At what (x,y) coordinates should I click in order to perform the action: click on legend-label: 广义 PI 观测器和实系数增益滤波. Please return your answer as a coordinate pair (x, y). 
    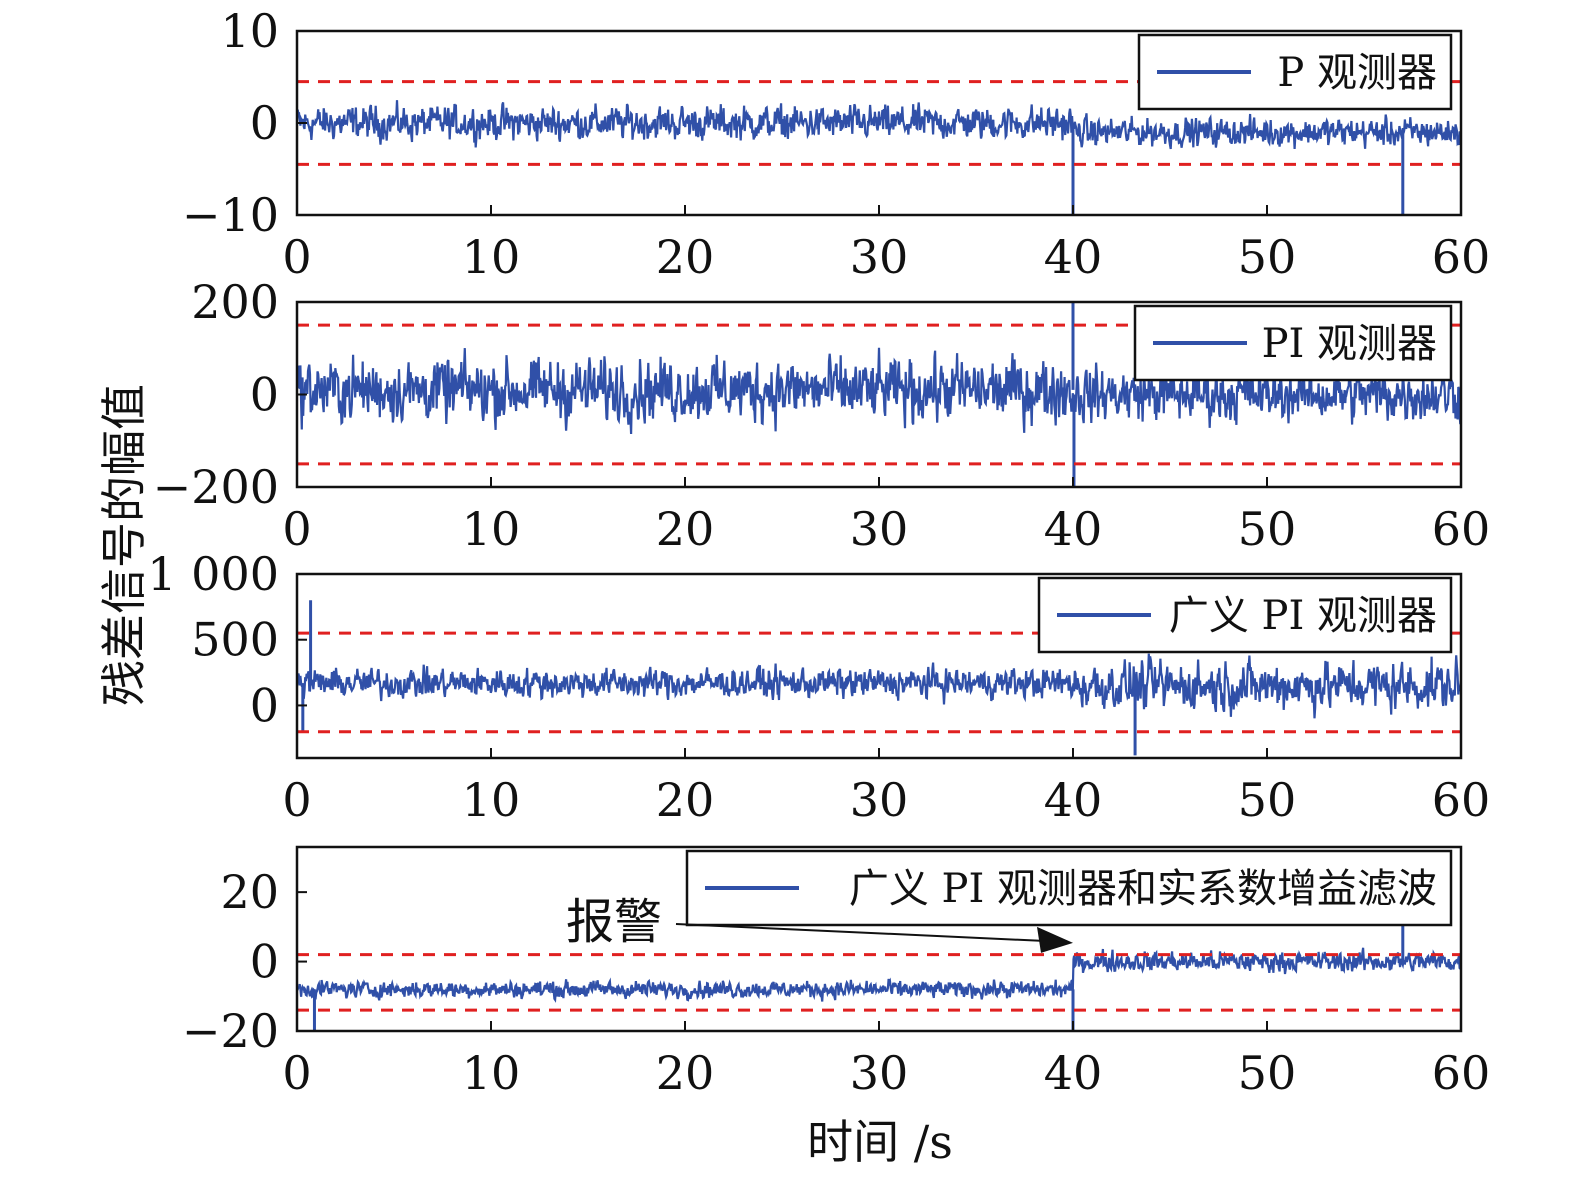
    Looking at the image, I should click on (1143, 889).